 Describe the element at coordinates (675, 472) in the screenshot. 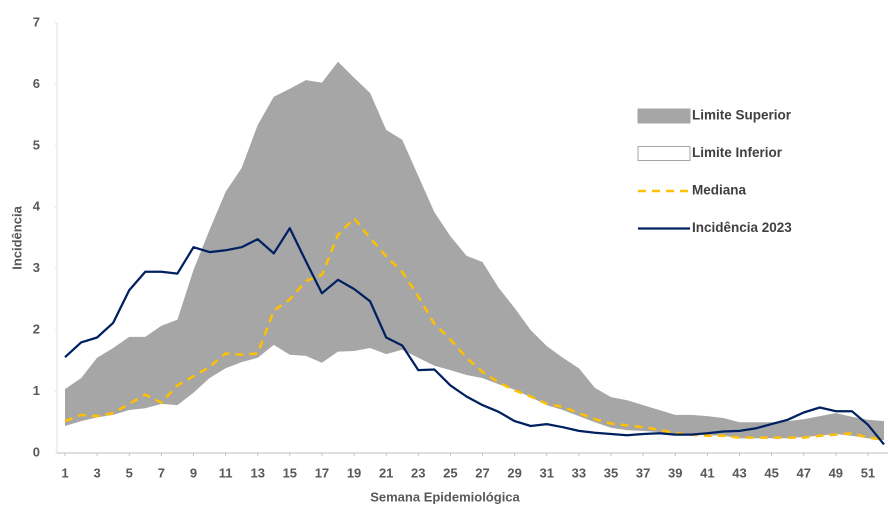

I see `x-tick-label: 39` at that location.